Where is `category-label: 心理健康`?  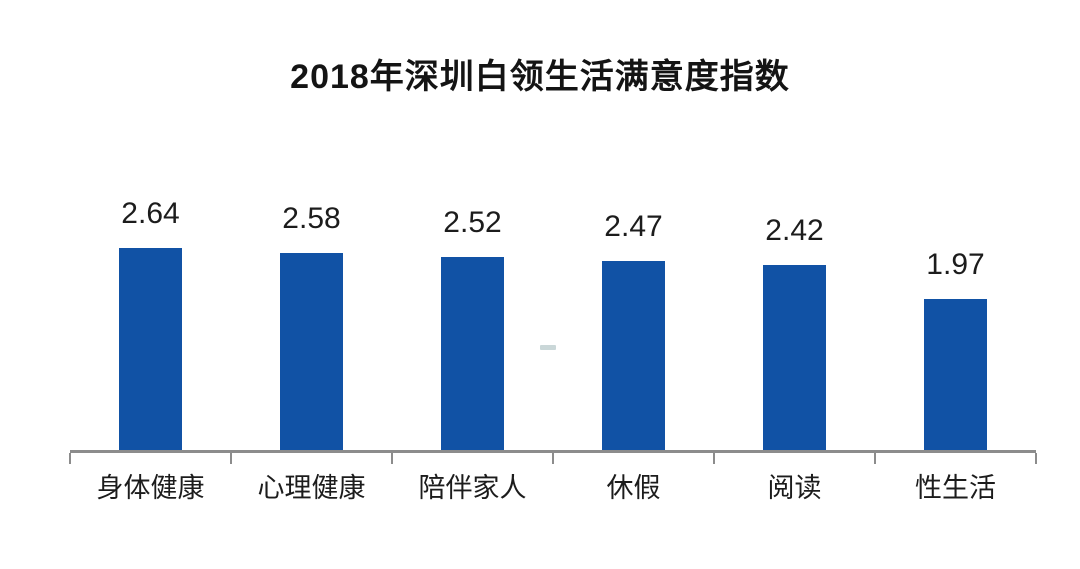
category-label: 心理健康 is located at coordinates (311, 488).